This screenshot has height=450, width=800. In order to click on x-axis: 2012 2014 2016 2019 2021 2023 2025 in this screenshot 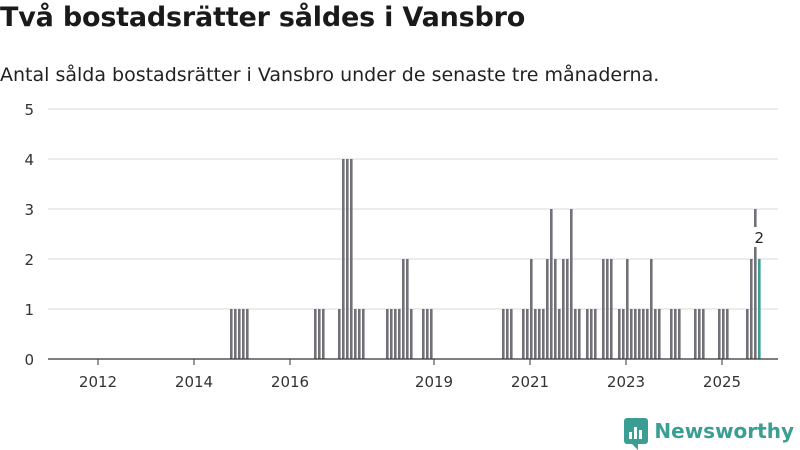, I will do `click(413, 374)`.